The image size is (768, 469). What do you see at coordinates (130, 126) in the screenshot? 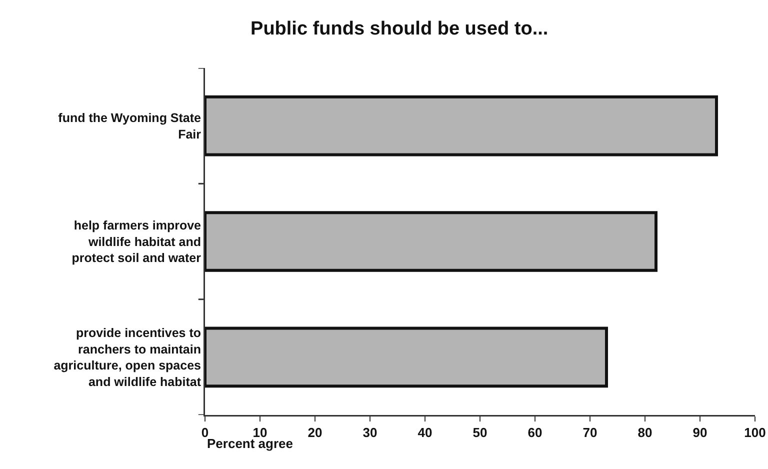
I see `y-tick-label: fund the Wyoming State Fair` at bounding box center [130, 126].